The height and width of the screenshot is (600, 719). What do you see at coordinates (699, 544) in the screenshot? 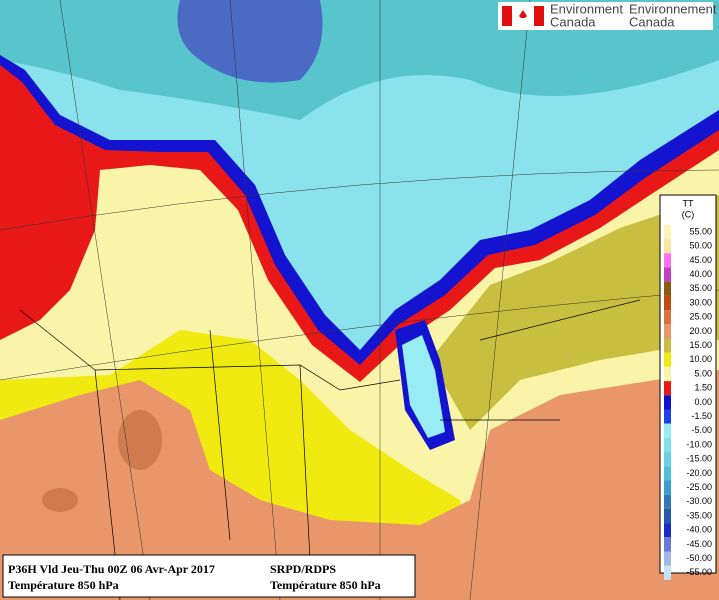
I see `legend-label: -45.00` at bounding box center [699, 544].